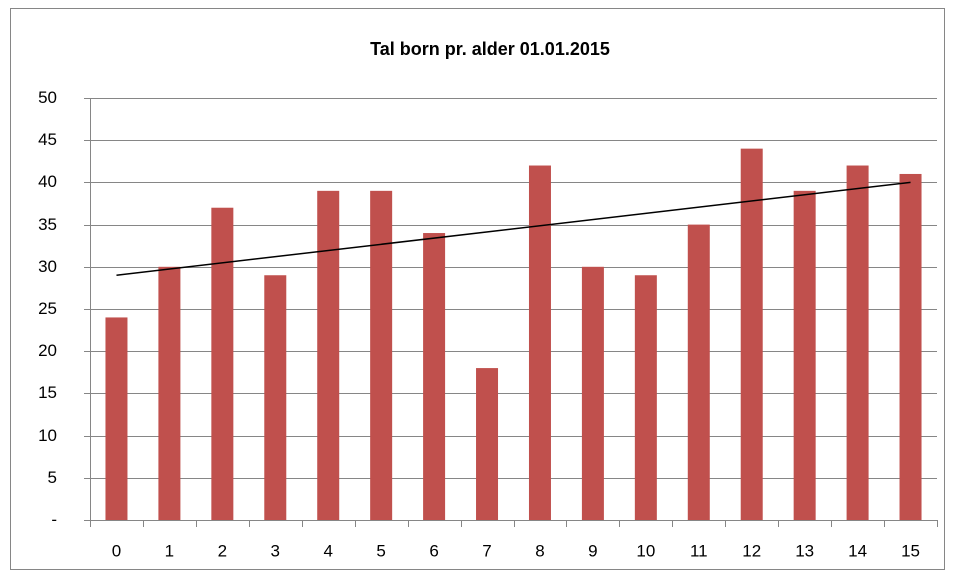  Describe the element at coordinates (47, 350) in the screenshot. I see `y-tick-label: 20` at that location.